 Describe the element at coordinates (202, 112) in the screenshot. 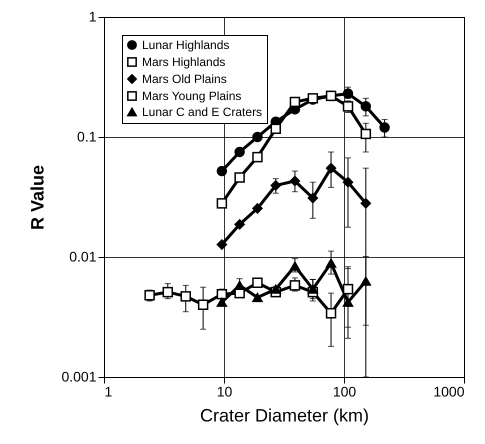

I see `legend-label: Lunar C and E Craters` at that location.